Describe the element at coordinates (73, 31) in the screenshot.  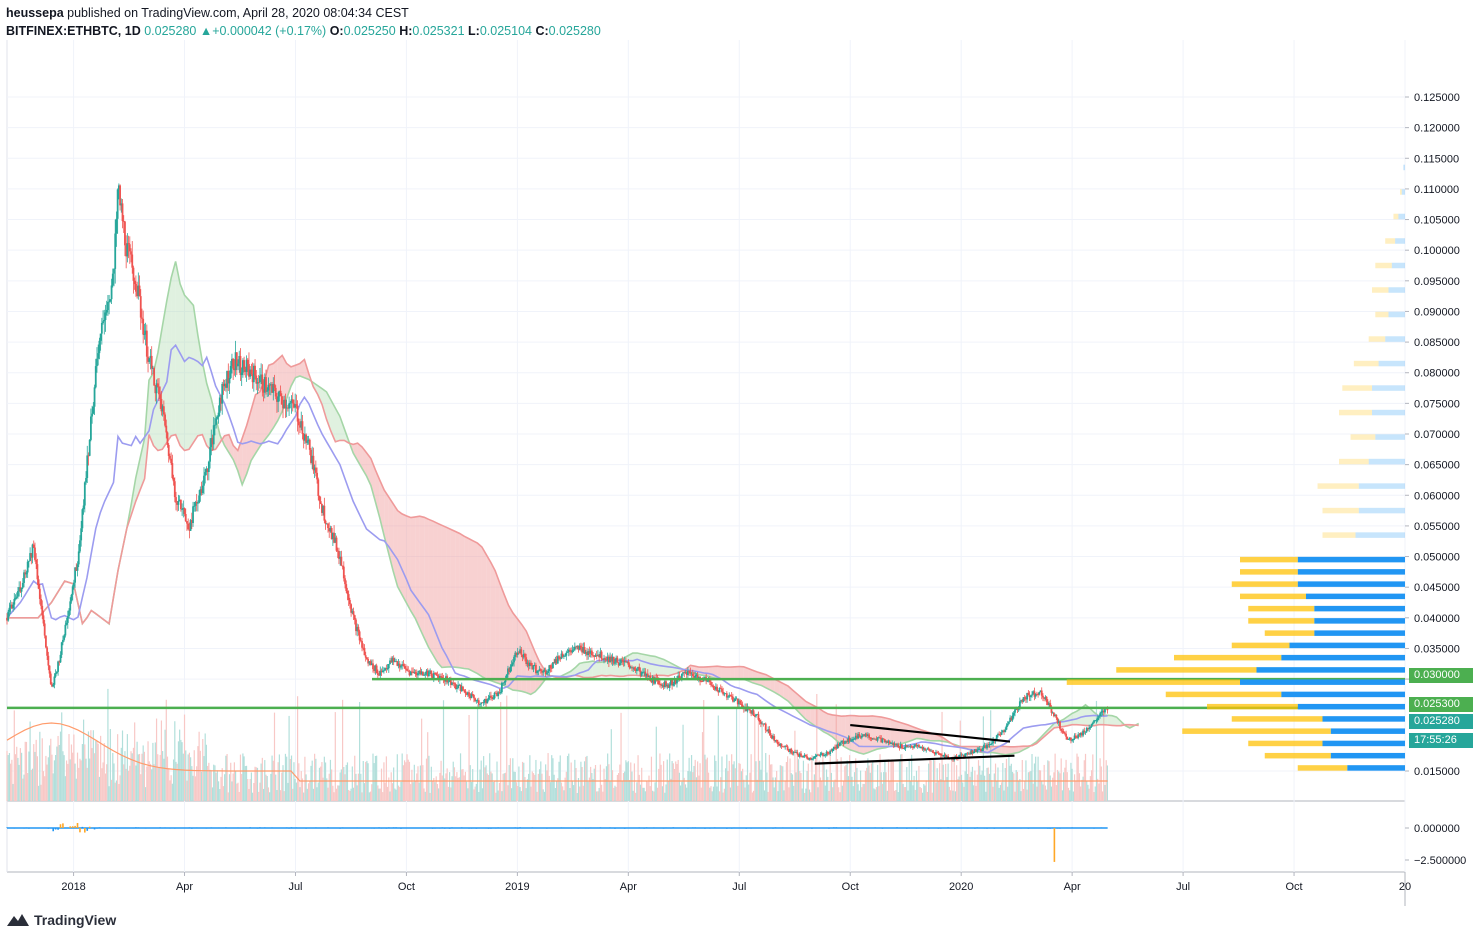
I see `symbol-name: BITFINEX:ETHBTC, 1D` at that location.